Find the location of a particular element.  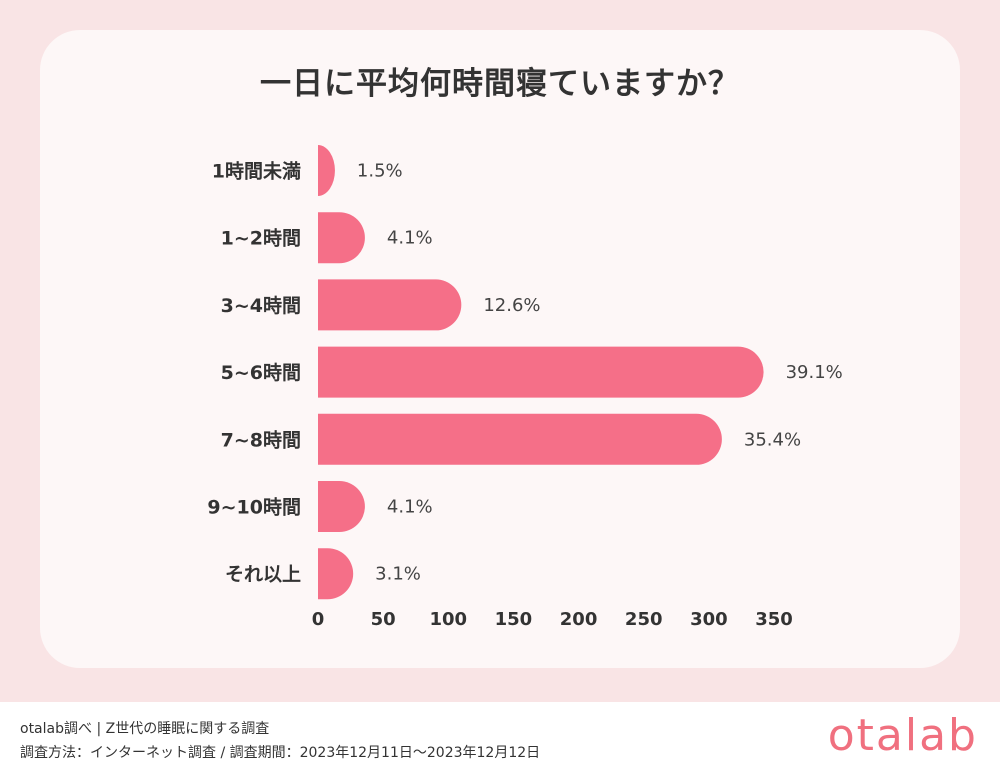

value-label: 3.1% is located at coordinates (398, 574).